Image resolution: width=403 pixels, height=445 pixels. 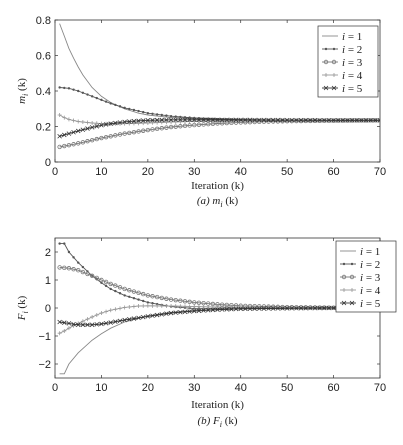 What do you see at coordinates (148, 388) in the screenshot?
I see `chart2-x-tick-label: 20` at bounding box center [148, 388].